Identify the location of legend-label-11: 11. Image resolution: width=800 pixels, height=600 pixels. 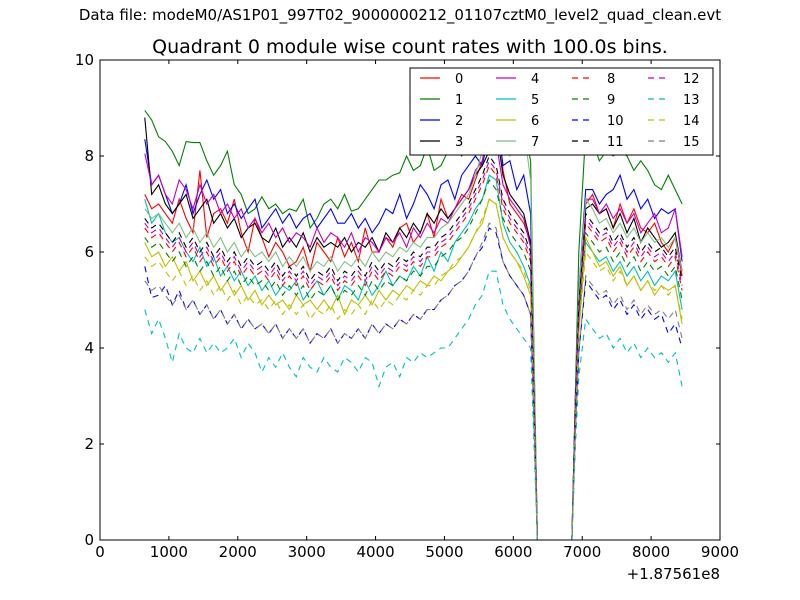
(615, 142).